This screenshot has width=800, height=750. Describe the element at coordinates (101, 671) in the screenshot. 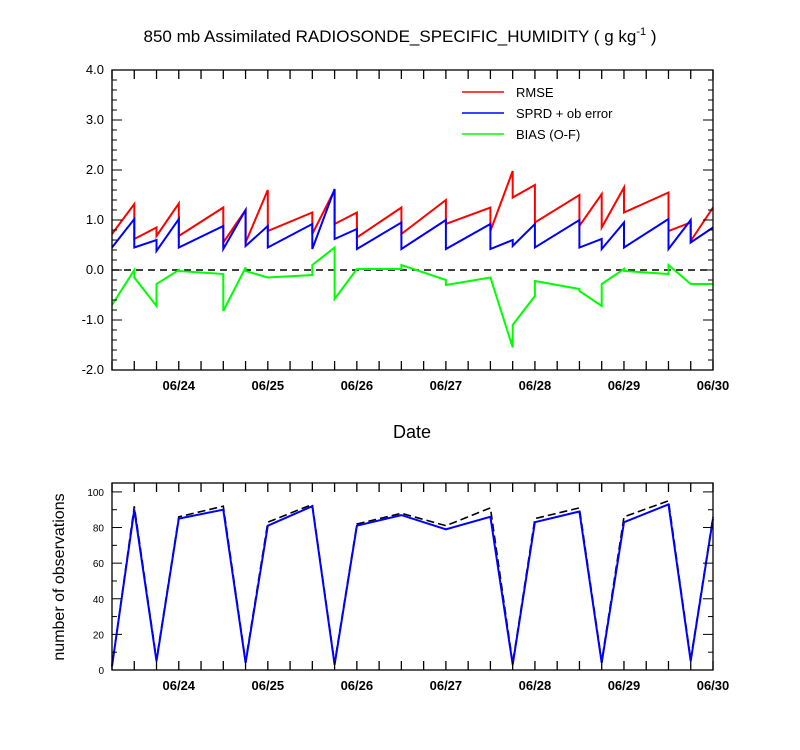

I see `y-tick-label: 0` at that location.